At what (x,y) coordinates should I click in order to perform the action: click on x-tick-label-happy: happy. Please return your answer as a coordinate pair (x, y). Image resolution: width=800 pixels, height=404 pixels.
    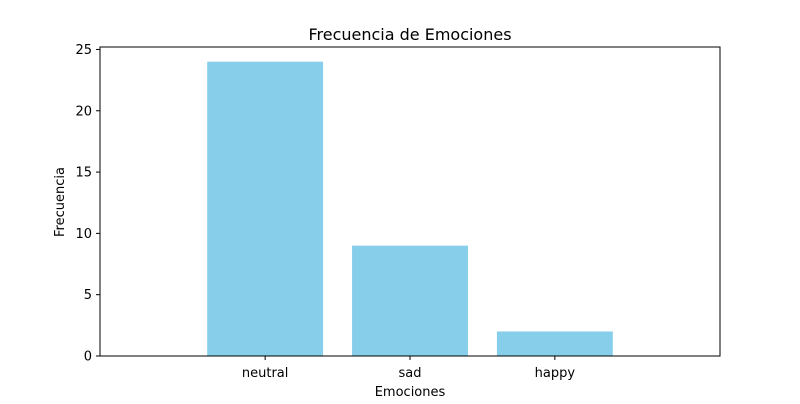
    Looking at the image, I should click on (555, 373).